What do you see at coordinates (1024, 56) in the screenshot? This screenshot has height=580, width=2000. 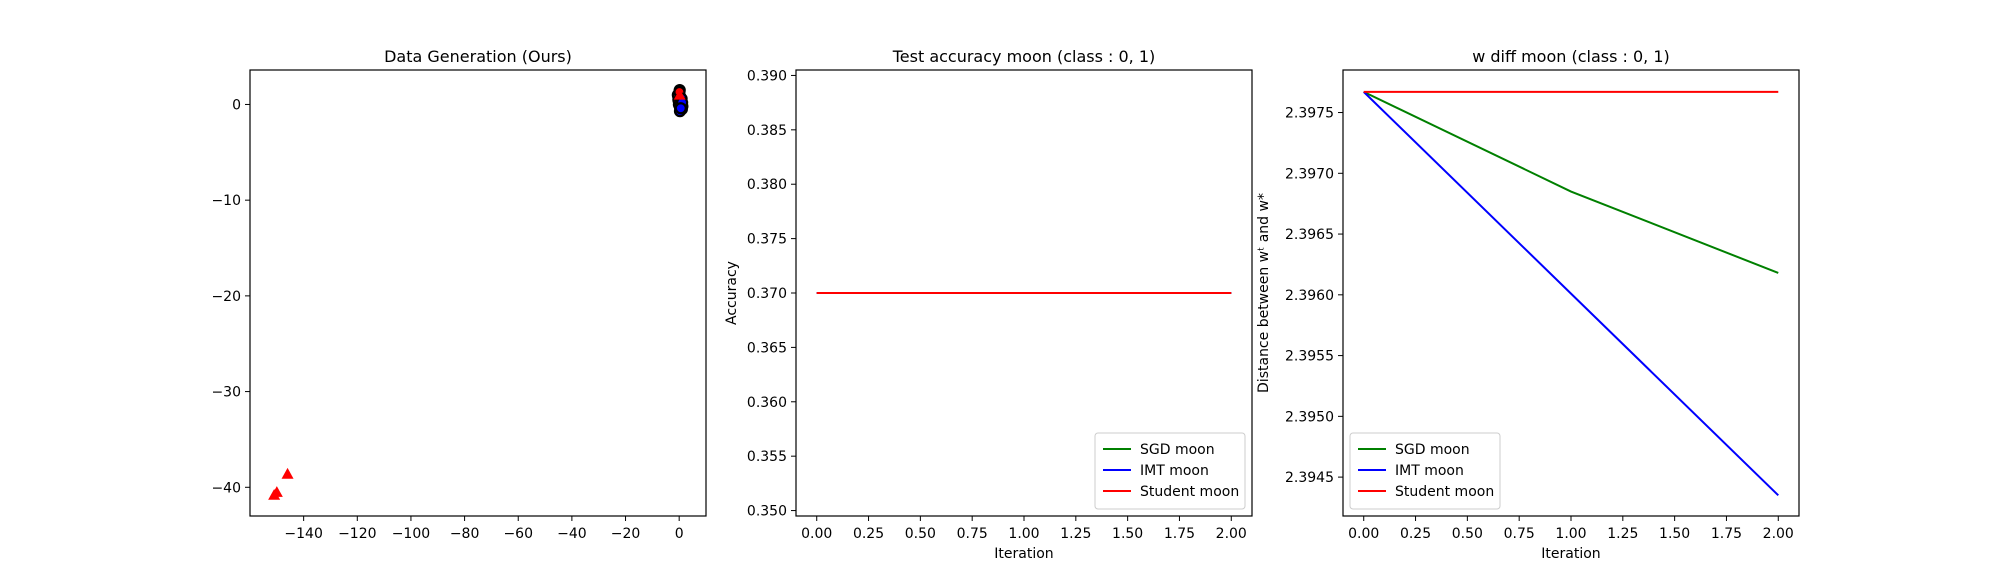 I see `chart-title: Test accuracy moon (class : 0, 1)` at bounding box center [1024, 56].